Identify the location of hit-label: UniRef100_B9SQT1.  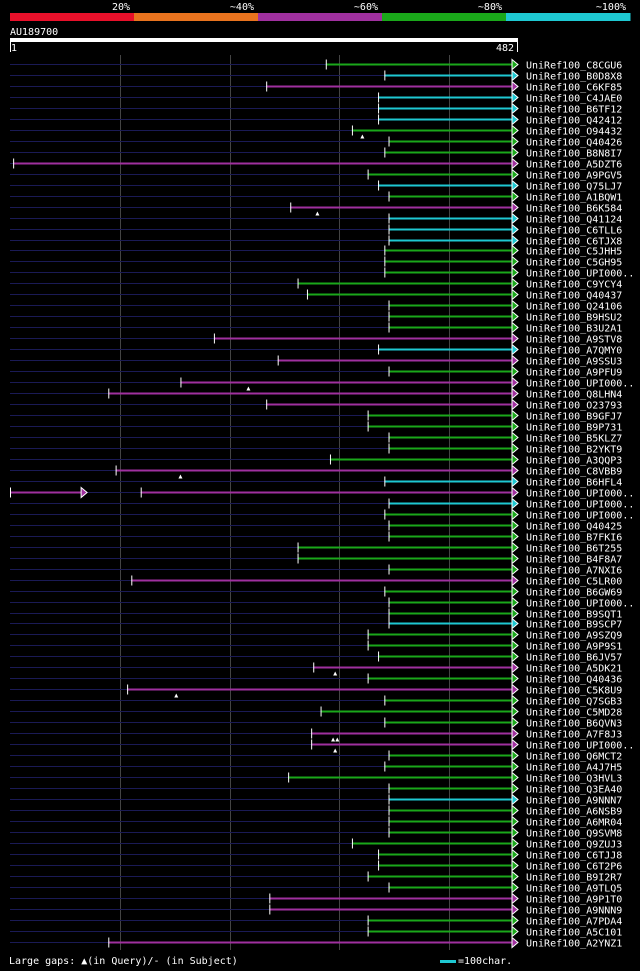
(574, 615).